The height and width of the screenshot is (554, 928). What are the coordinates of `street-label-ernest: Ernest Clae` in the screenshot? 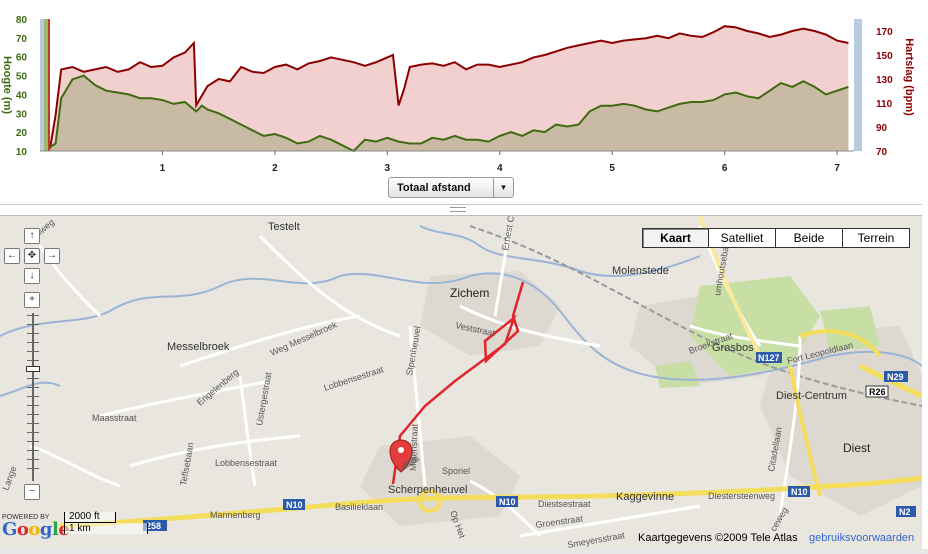 It's located at (509, 233).